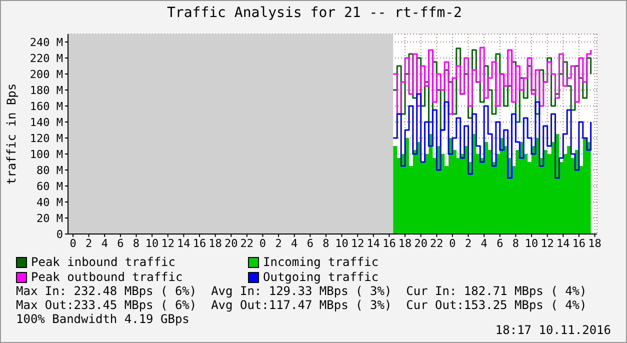 The image size is (627, 343). What do you see at coordinates (553, 330) in the screenshot?
I see `text: 18:17 10.11.2016` at bounding box center [553, 330].